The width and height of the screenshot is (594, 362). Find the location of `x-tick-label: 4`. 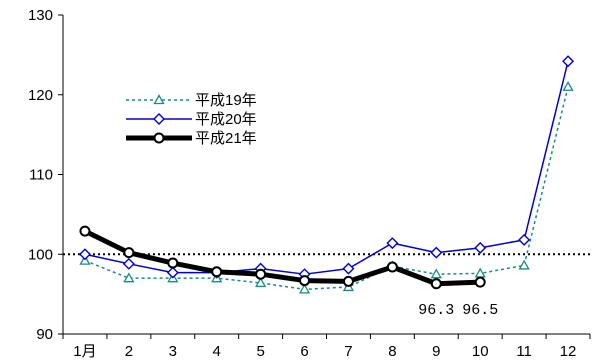

x-tick-label: 4 is located at coordinates (217, 351).